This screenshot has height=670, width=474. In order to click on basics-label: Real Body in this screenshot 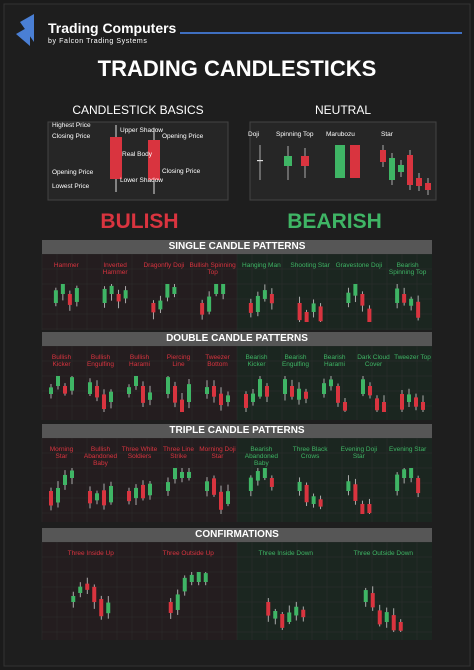, I will do `click(137, 154)`.